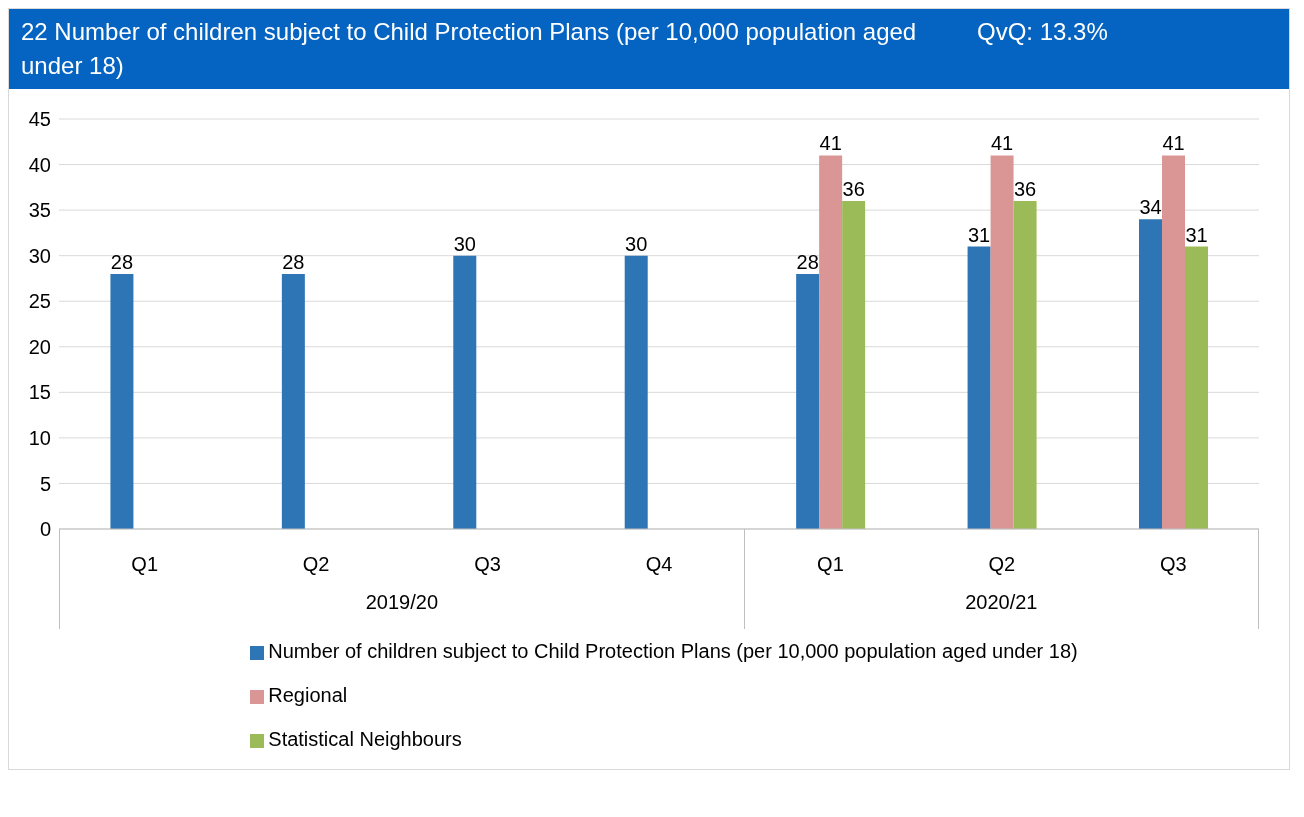 This screenshot has width=1304, height=817. What do you see at coordinates (659, 564) in the screenshot?
I see `x-tick-label: Q4` at bounding box center [659, 564].